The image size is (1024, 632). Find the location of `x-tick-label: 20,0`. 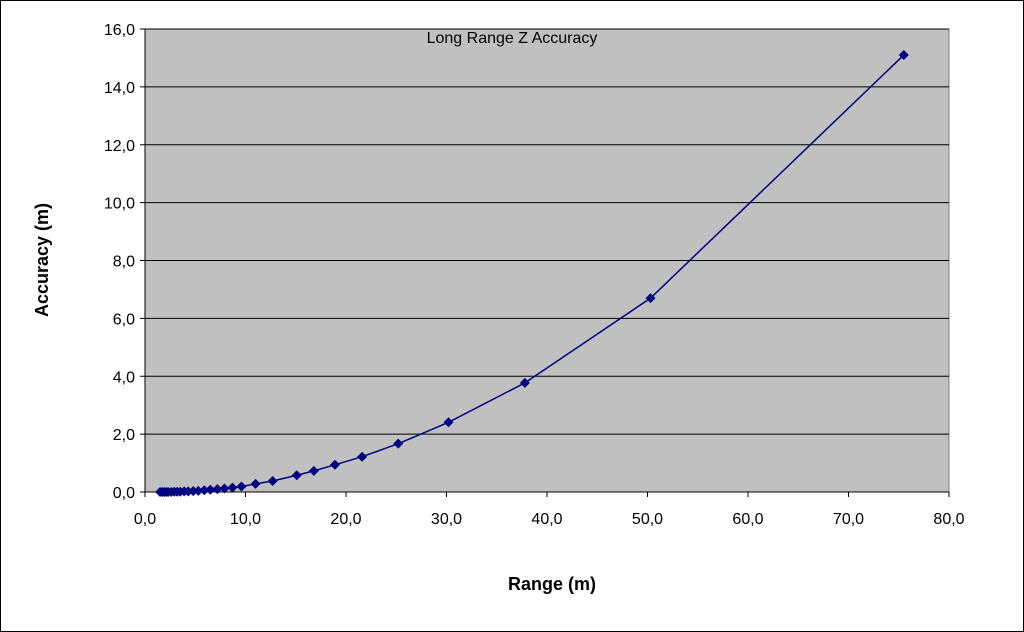

x-tick-label: 20,0 is located at coordinates (345, 519).